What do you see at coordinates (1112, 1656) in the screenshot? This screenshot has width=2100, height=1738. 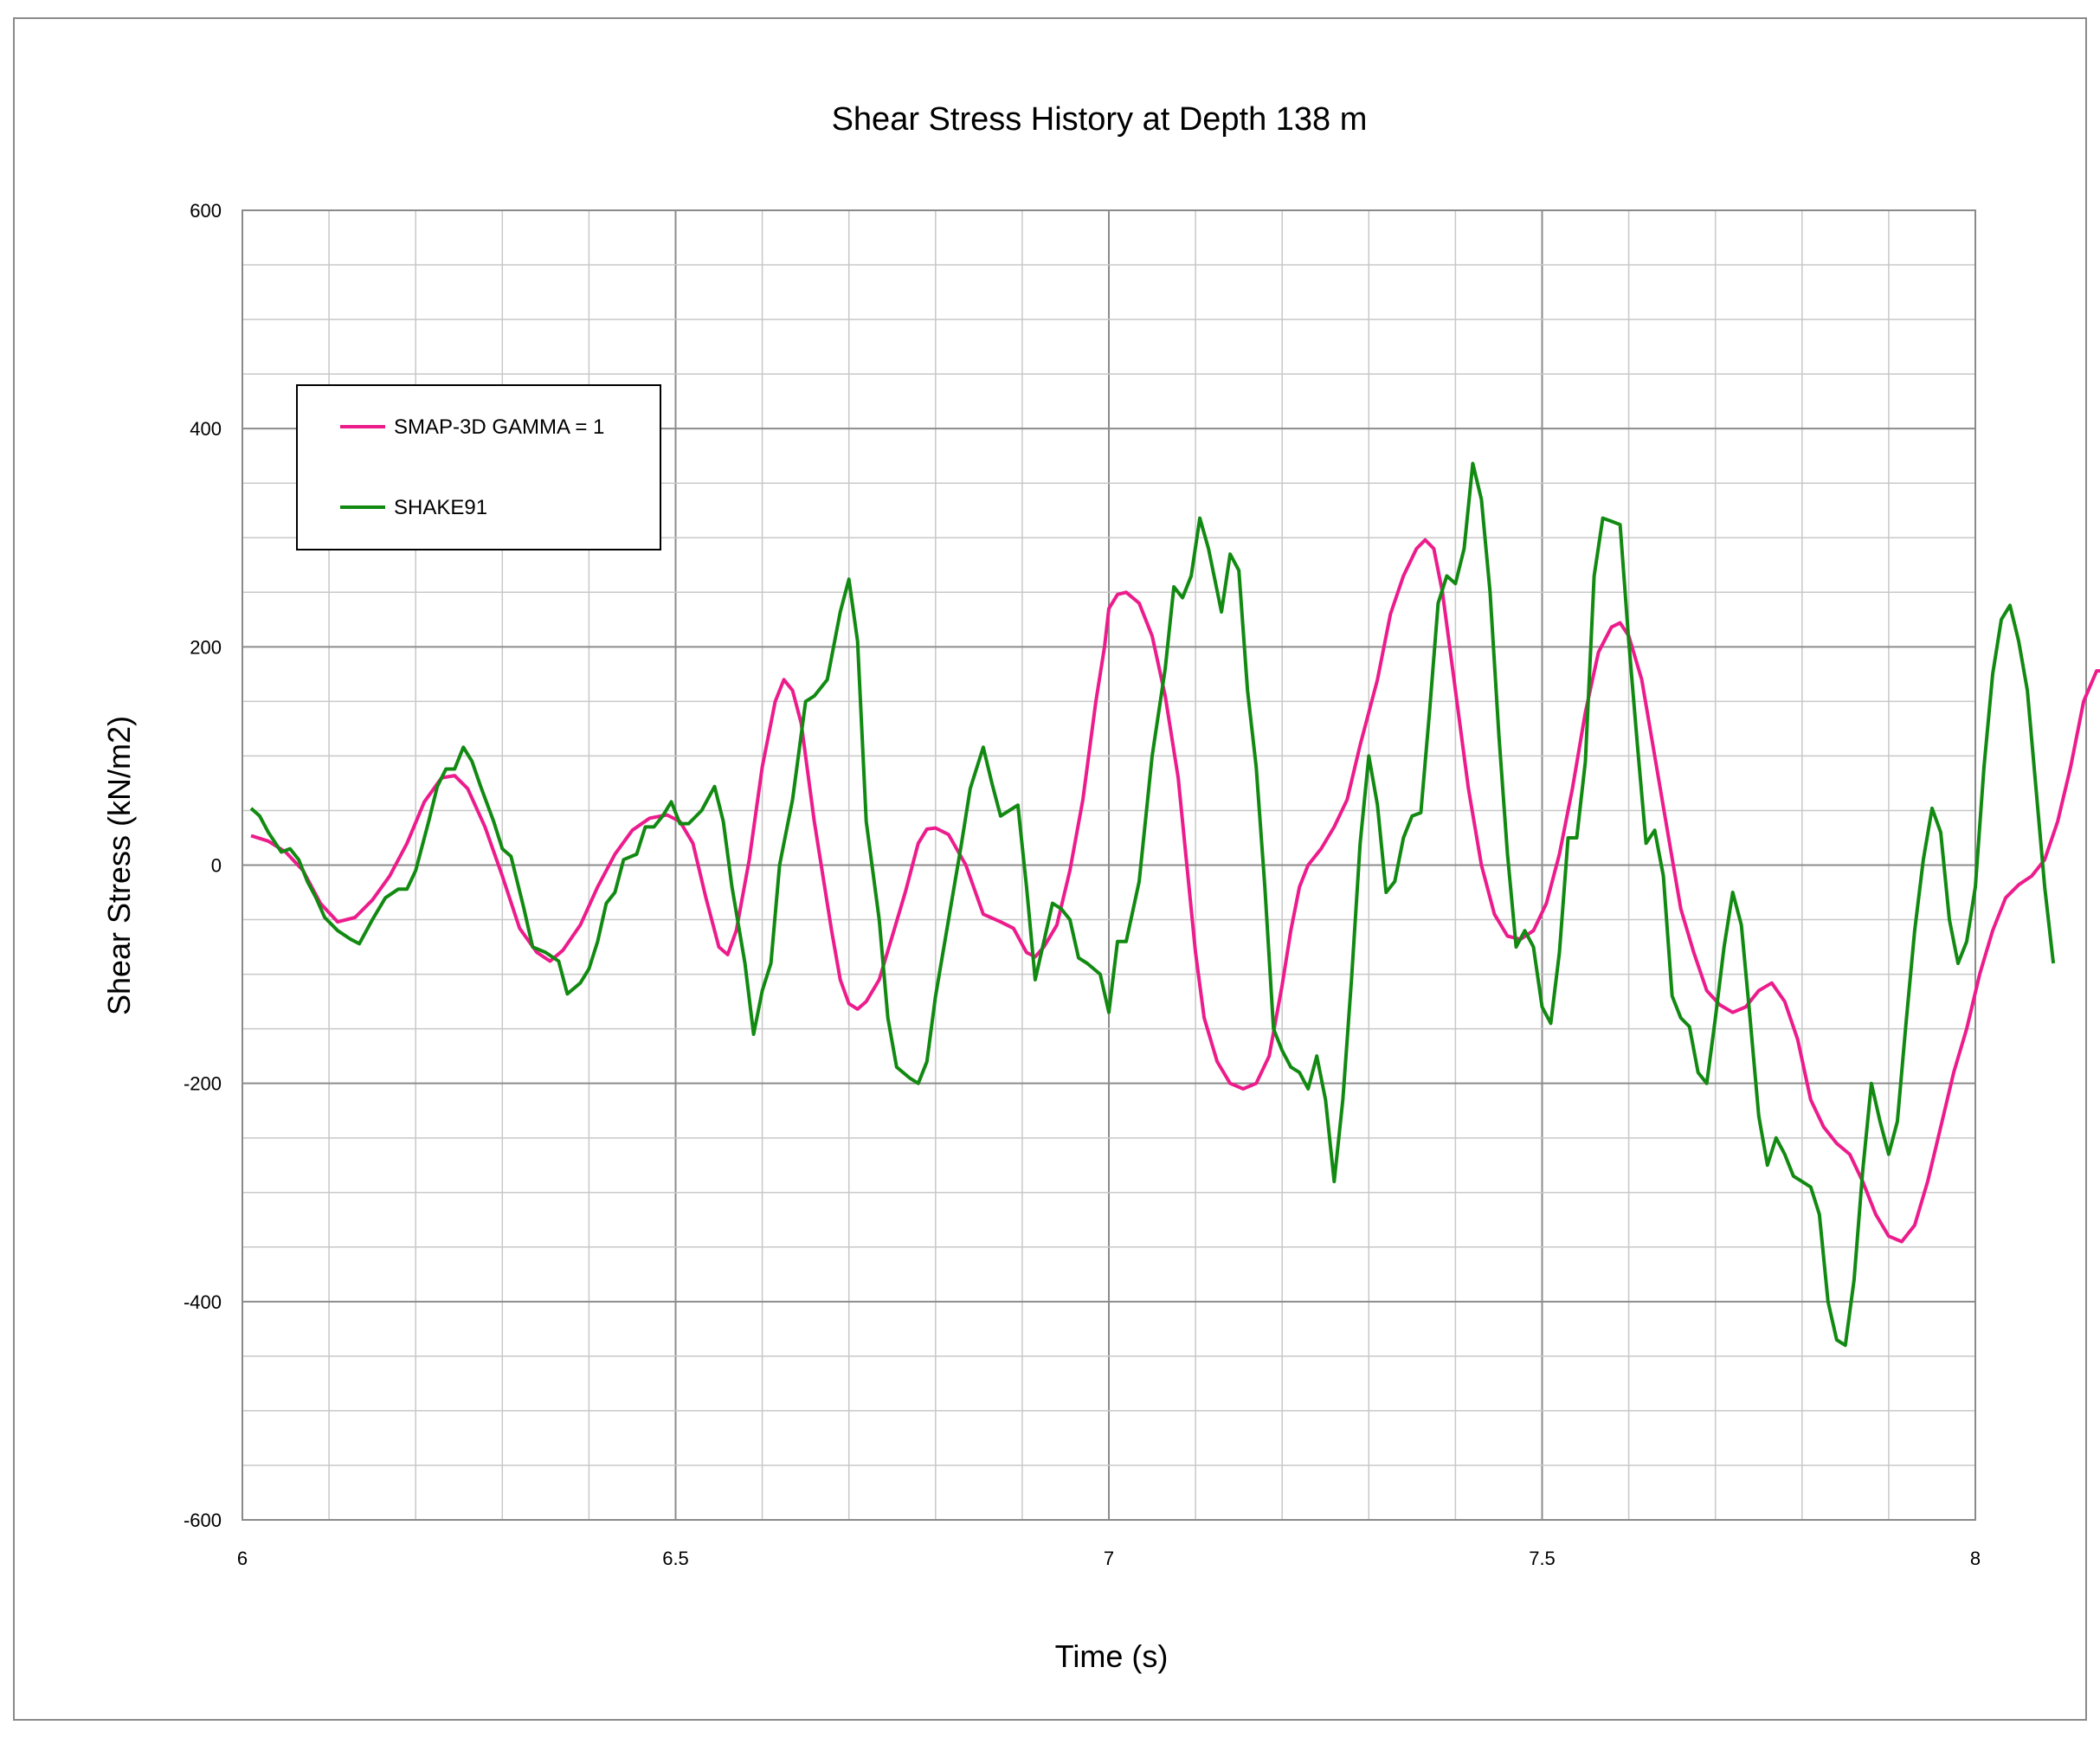 I see `x-axis-label: Time (s)` at bounding box center [1112, 1656].